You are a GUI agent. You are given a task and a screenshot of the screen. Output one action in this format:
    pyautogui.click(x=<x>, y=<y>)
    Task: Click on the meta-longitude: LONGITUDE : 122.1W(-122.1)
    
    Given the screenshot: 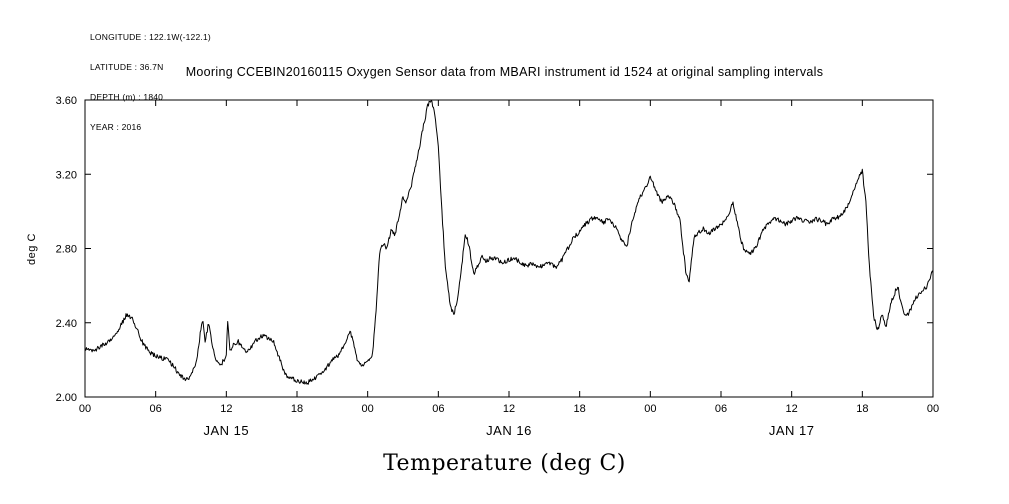 What is the action you would take?
    pyautogui.click(x=150, y=37)
    